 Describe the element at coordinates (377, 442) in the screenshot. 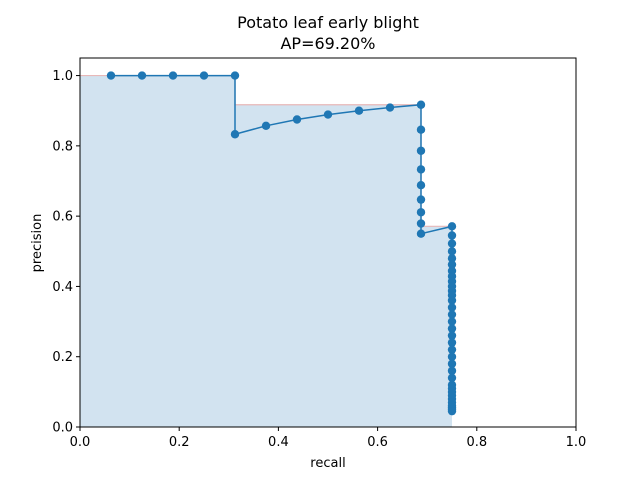

I see `x-tick-label: 0.6` at that location.